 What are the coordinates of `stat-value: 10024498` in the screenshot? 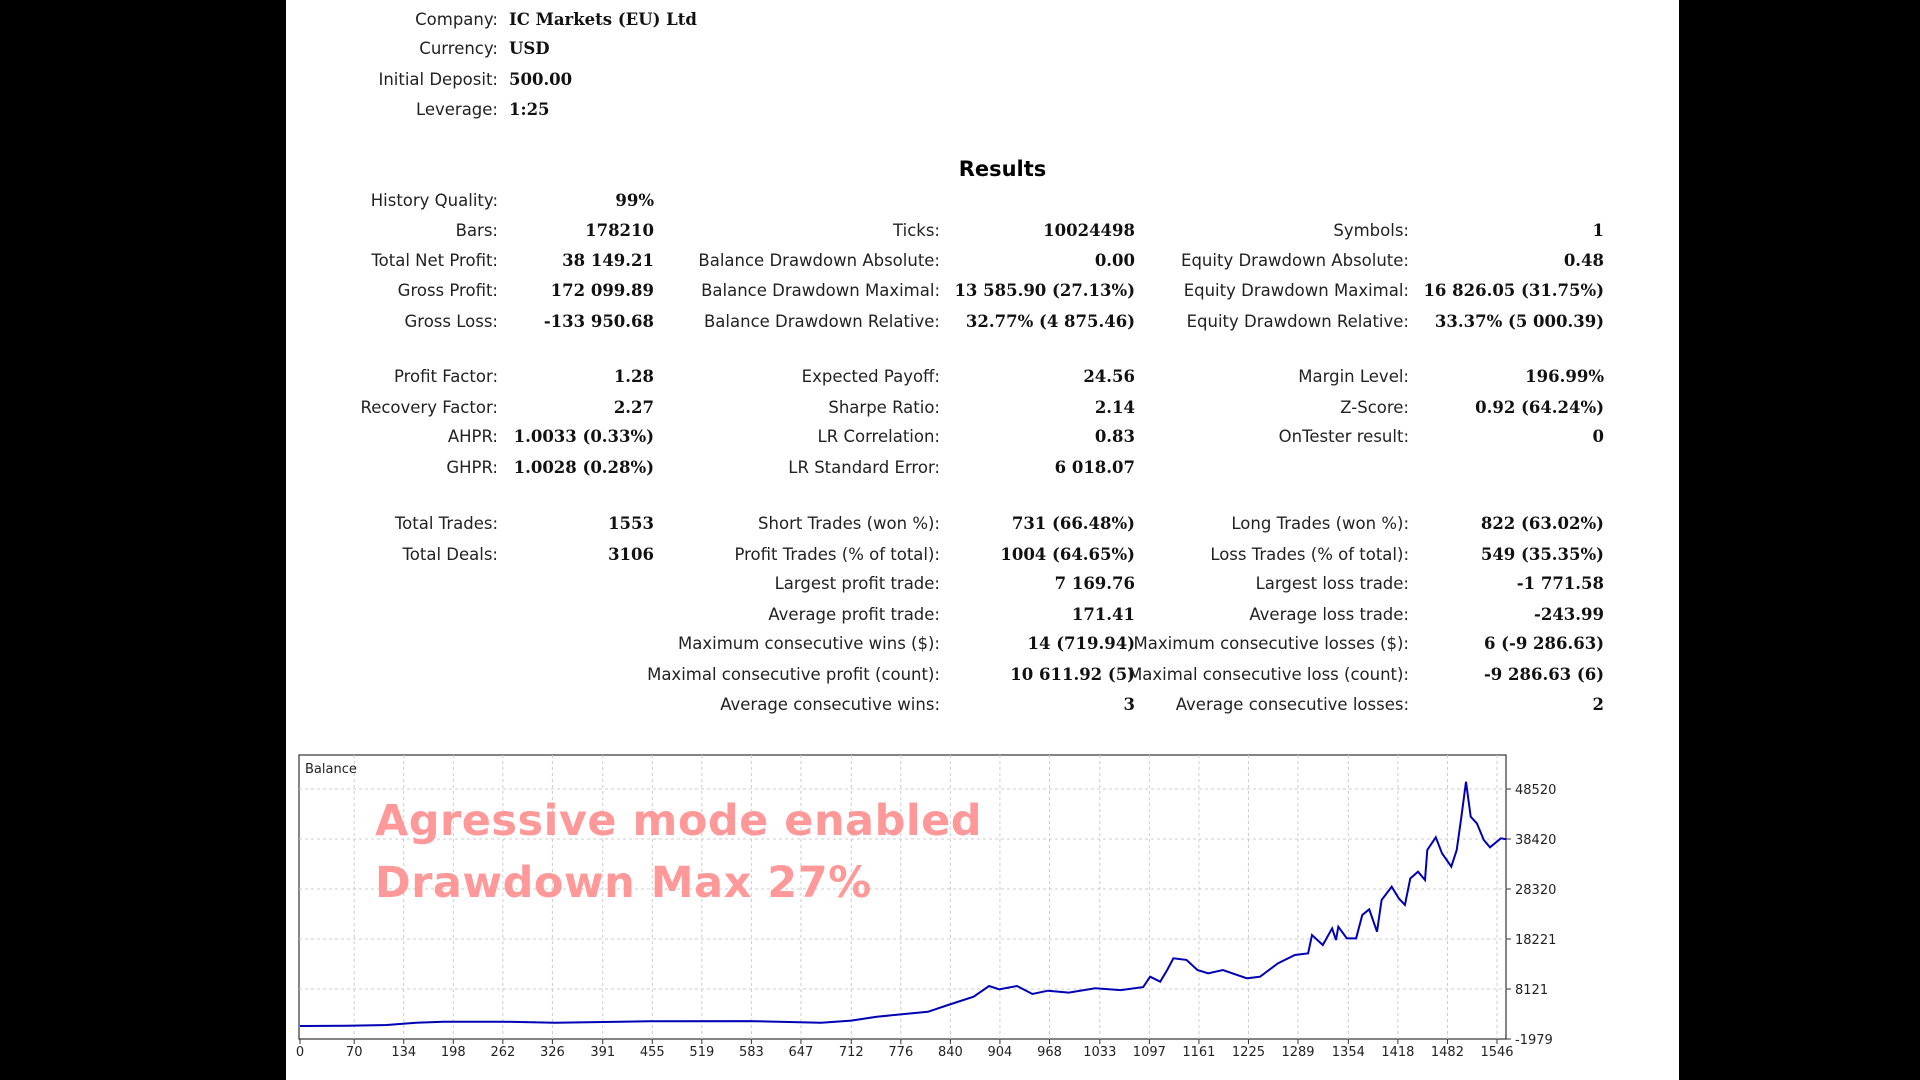 It's located at (1089, 230).